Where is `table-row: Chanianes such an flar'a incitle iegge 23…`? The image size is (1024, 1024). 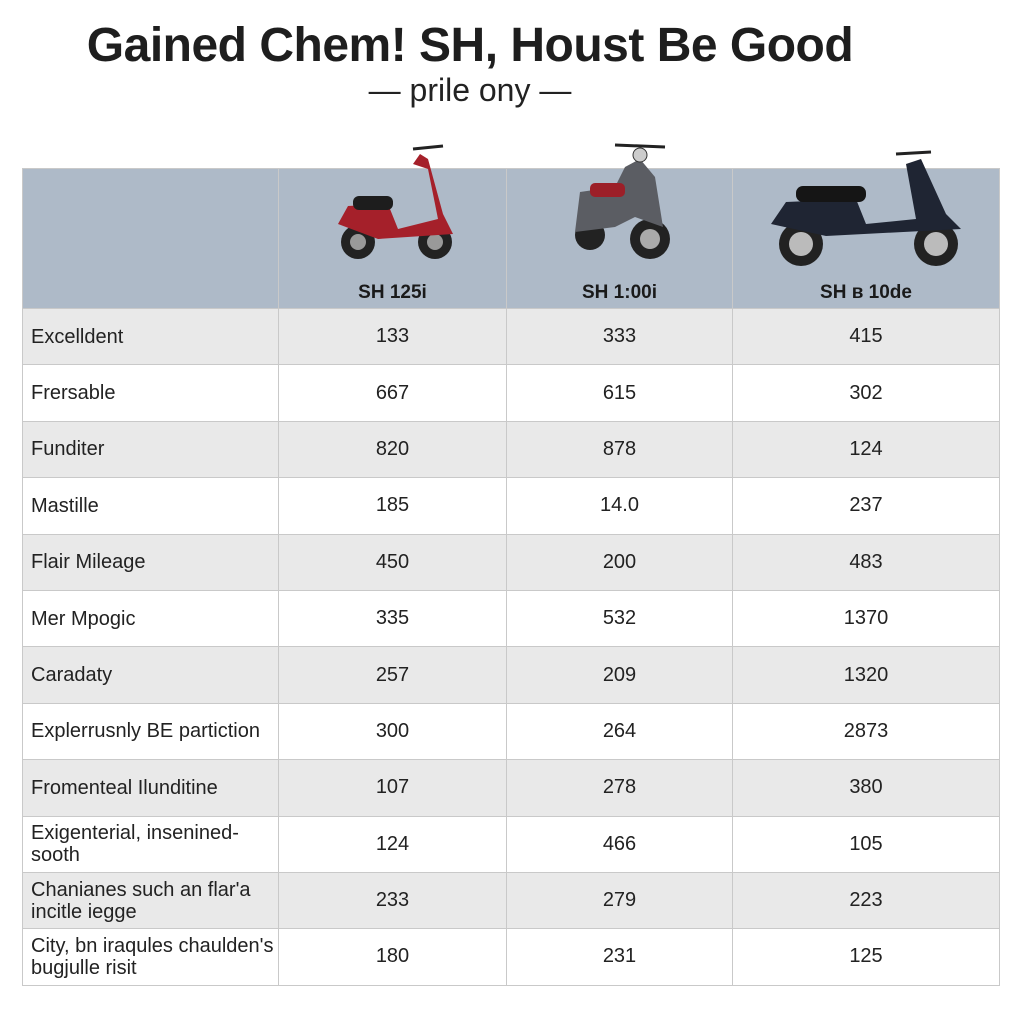
table-row: Chanianes such an flar'a incitle iegge 23… is located at coordinates (511, 900).